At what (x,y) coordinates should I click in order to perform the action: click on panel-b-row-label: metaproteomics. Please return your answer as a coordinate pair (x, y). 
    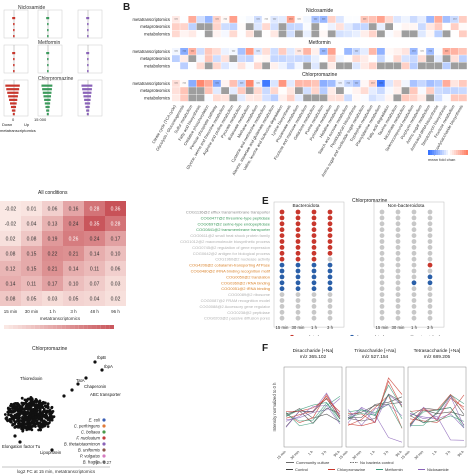
    Looking at the image, I should click on (155, 26).